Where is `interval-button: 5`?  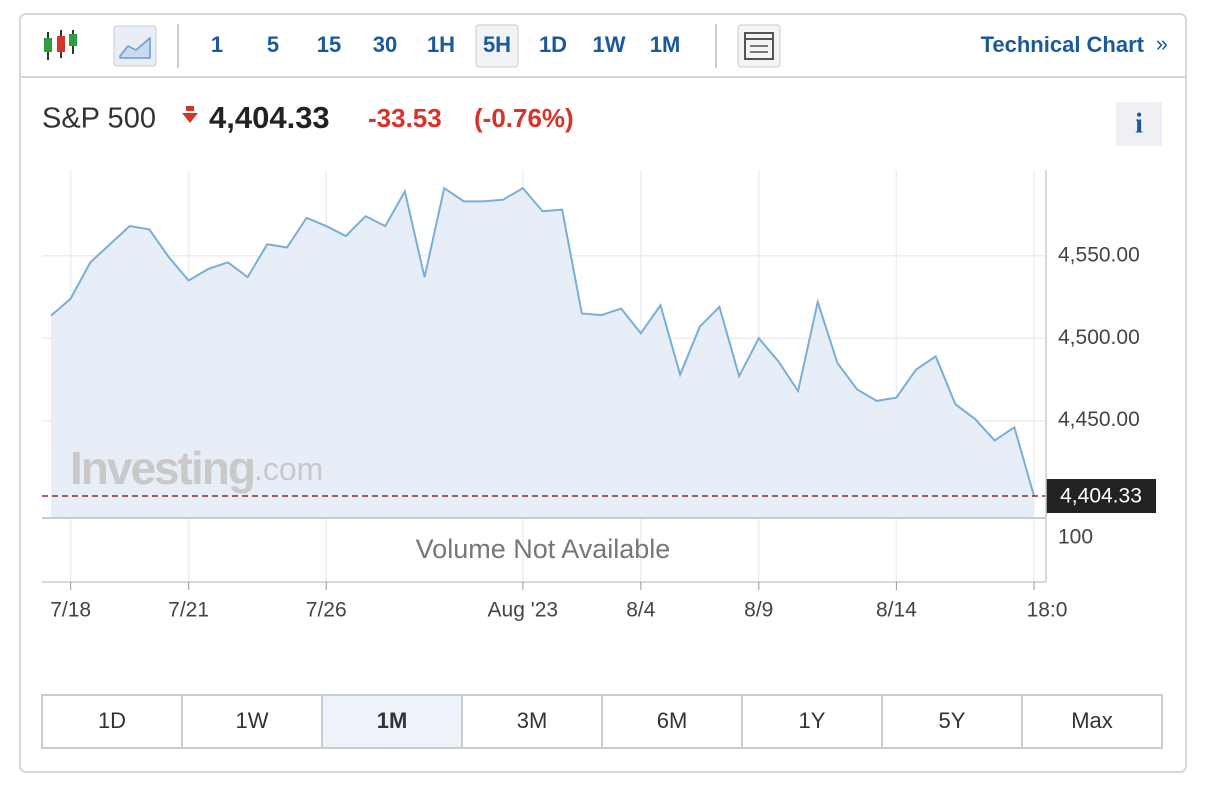
interval-button: 5 is located at coordinates (273, 44).